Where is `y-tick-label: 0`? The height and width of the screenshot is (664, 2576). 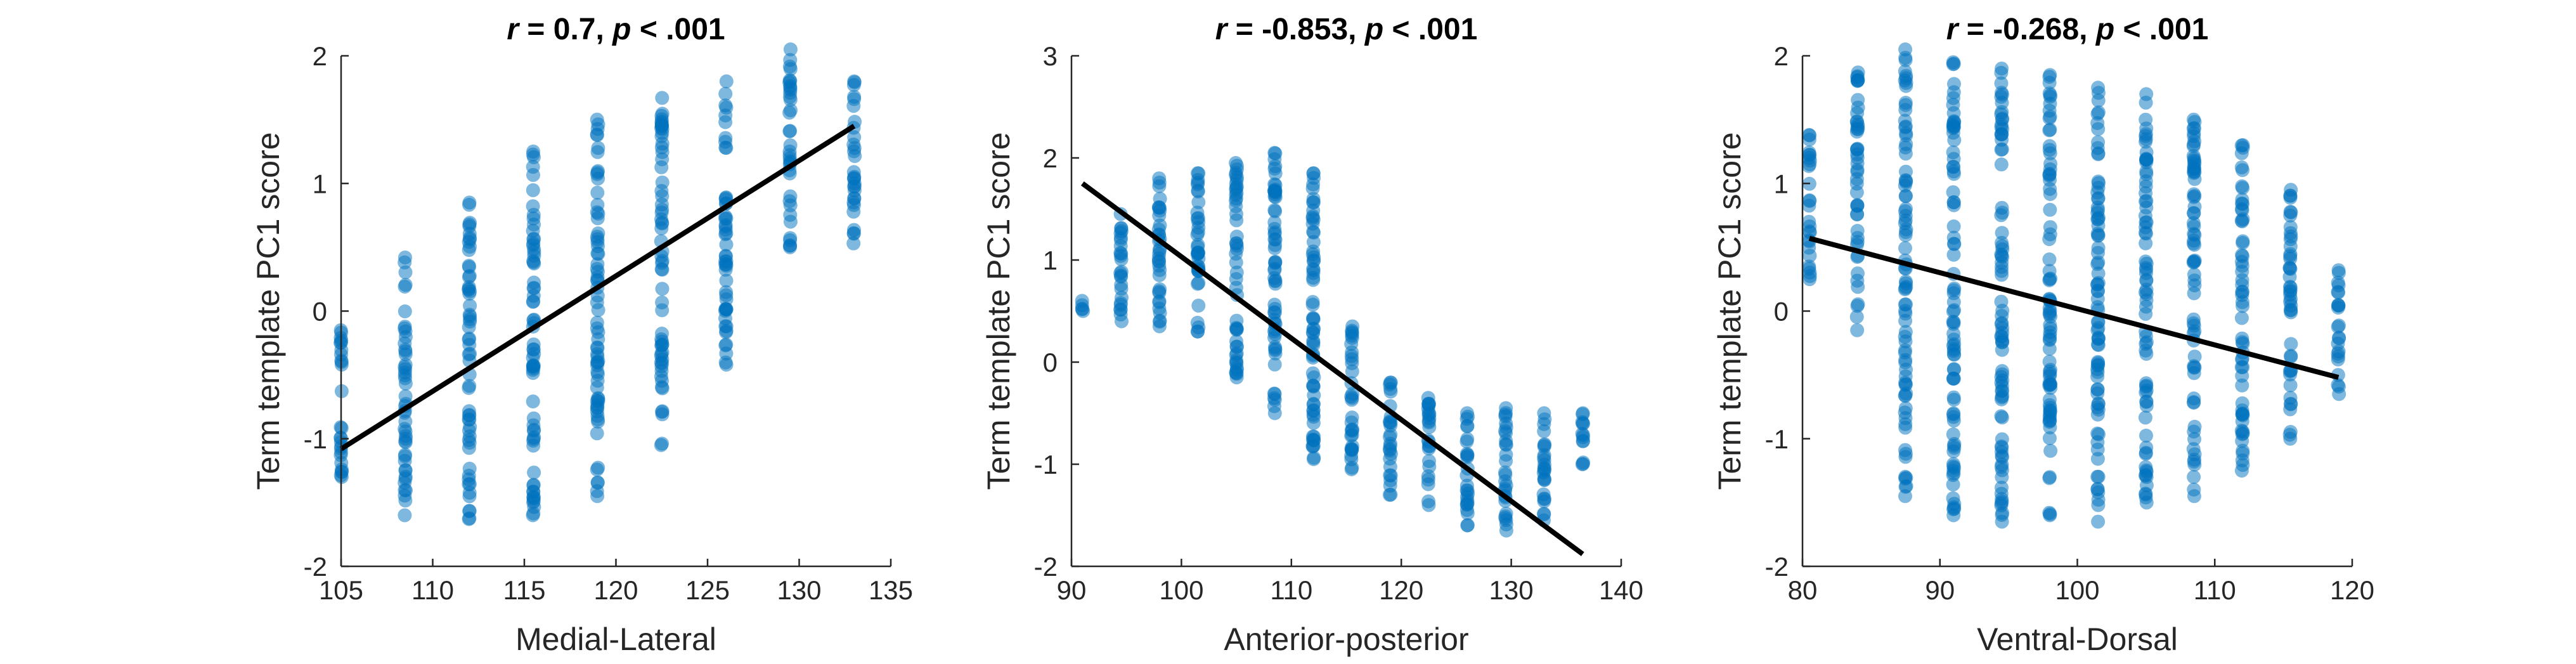 y-tick-label: 0 is located at coordinates (320, 312).